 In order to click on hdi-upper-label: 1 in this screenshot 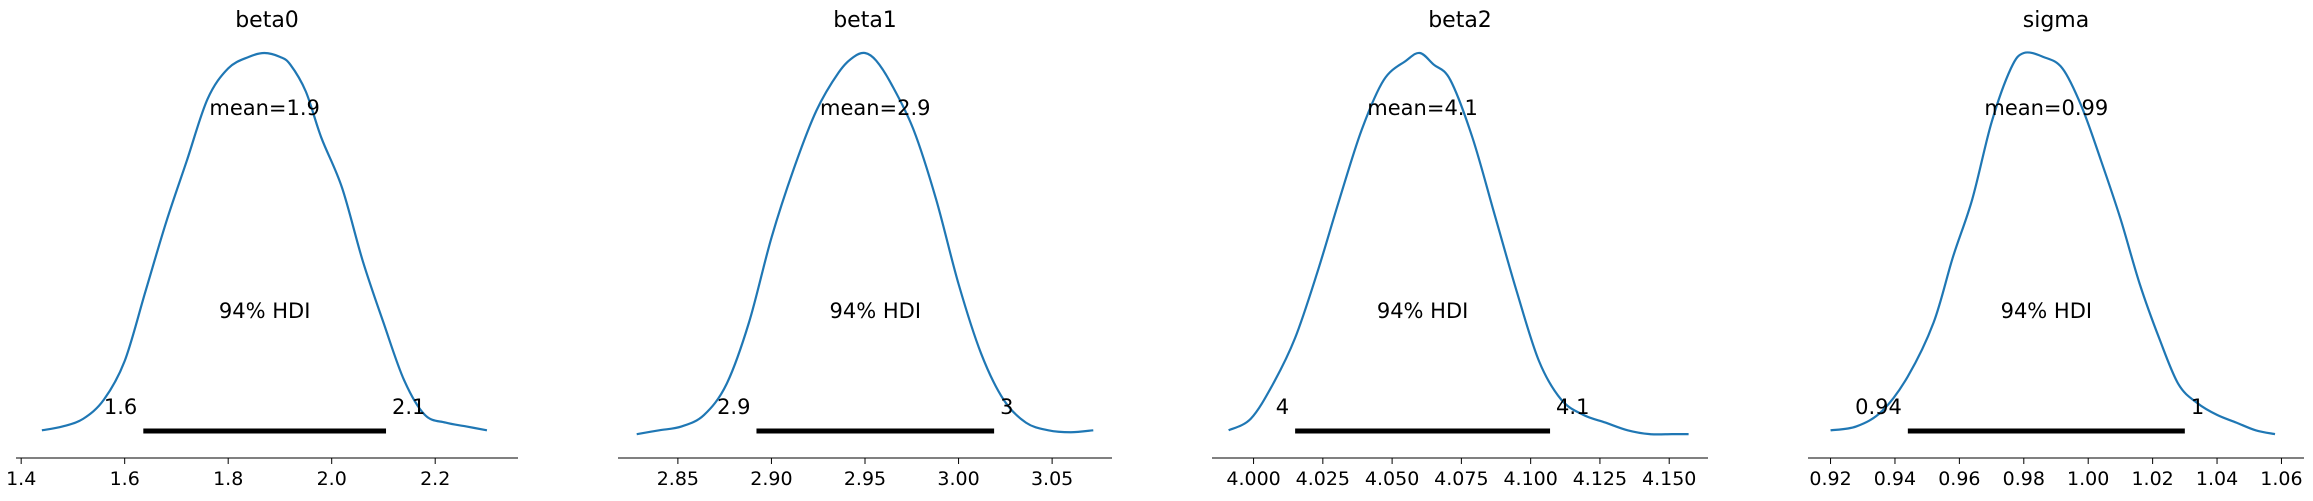, I will do `click(2197, 407)`.